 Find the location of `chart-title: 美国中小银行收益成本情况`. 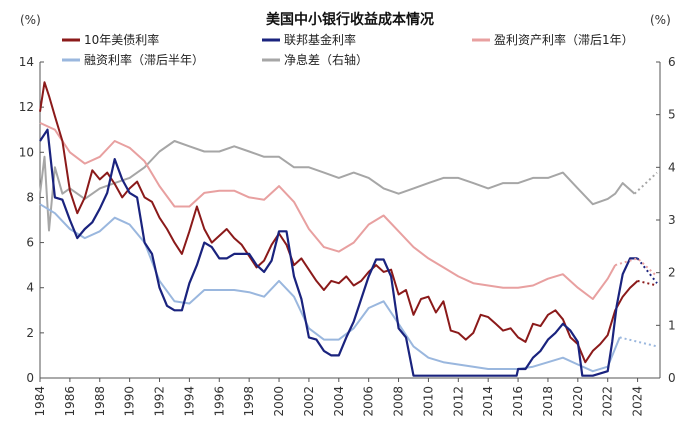

chart-title: 美国中小银行收益成本情况 is located at coordinates (350, 19).